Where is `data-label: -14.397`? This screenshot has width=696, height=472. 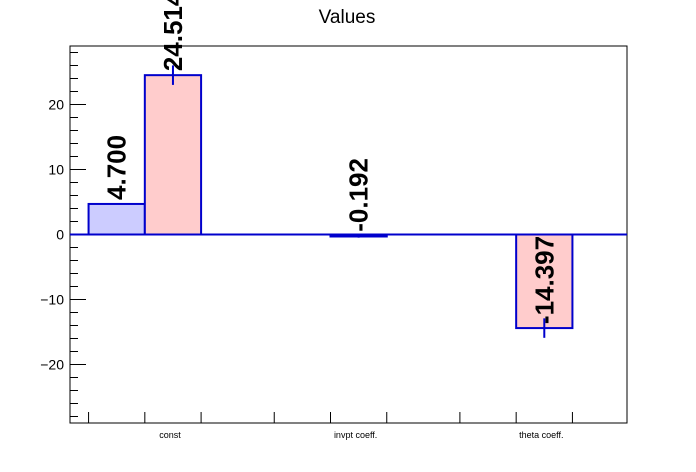
data-label: -14.397 is located at coordinates (544, 280).